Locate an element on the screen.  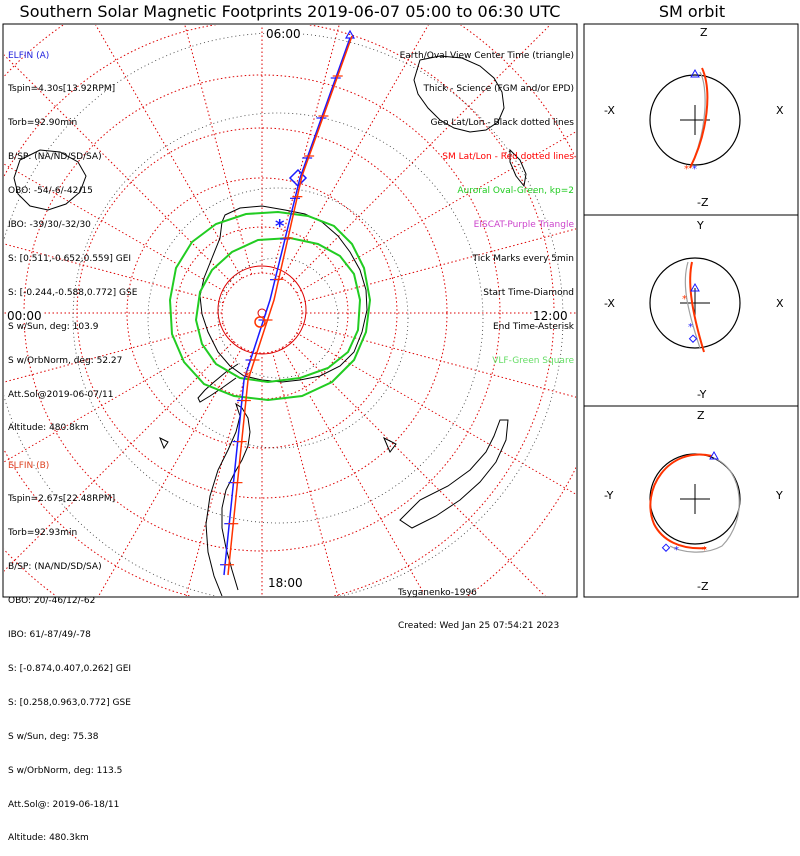
elfin-b-line: Att.Sol@: 2019-06-18/11 is located at coordinates (64, 804).